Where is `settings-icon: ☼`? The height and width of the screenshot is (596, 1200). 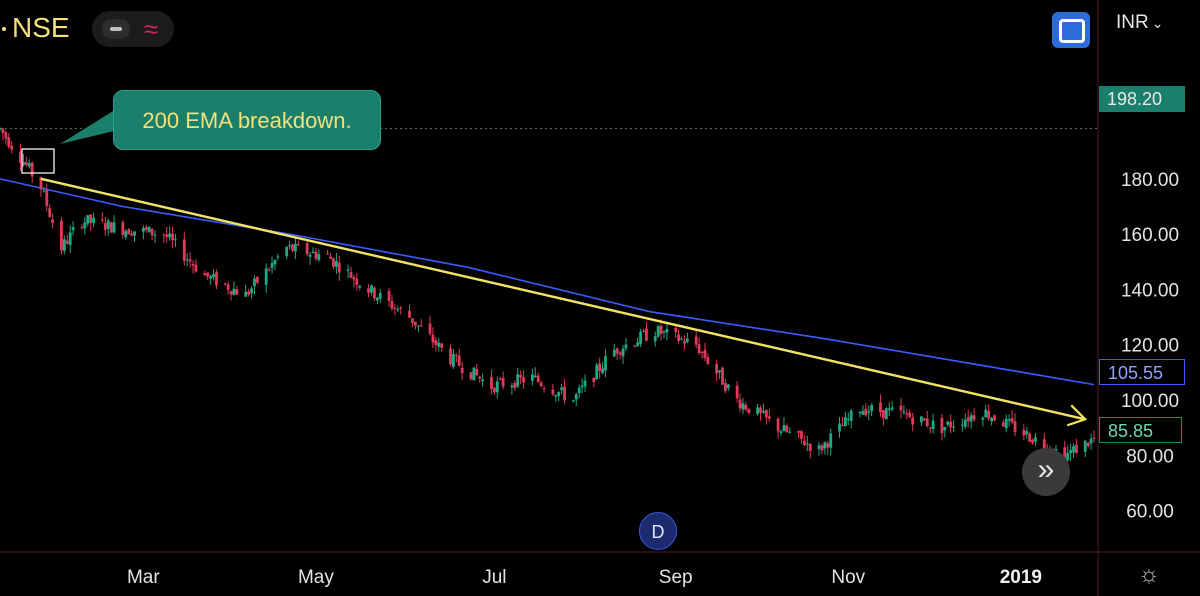 settings-icon: ☼ is located at coordinates (1149, 574).